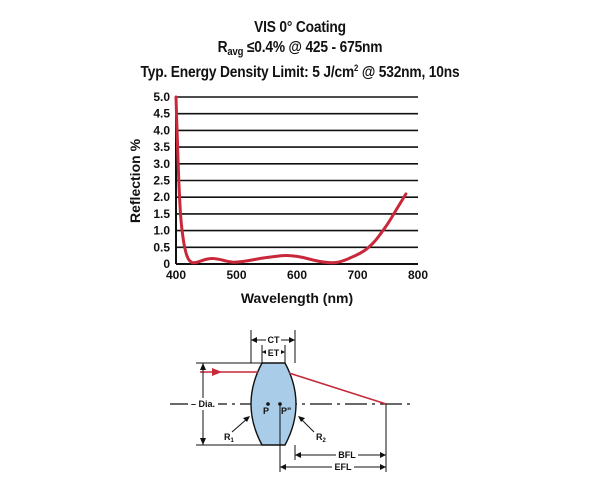  I want to click on chart-subtitle: Ravg ≤0.4% @ 425 - 675nm, so click(300, 48).